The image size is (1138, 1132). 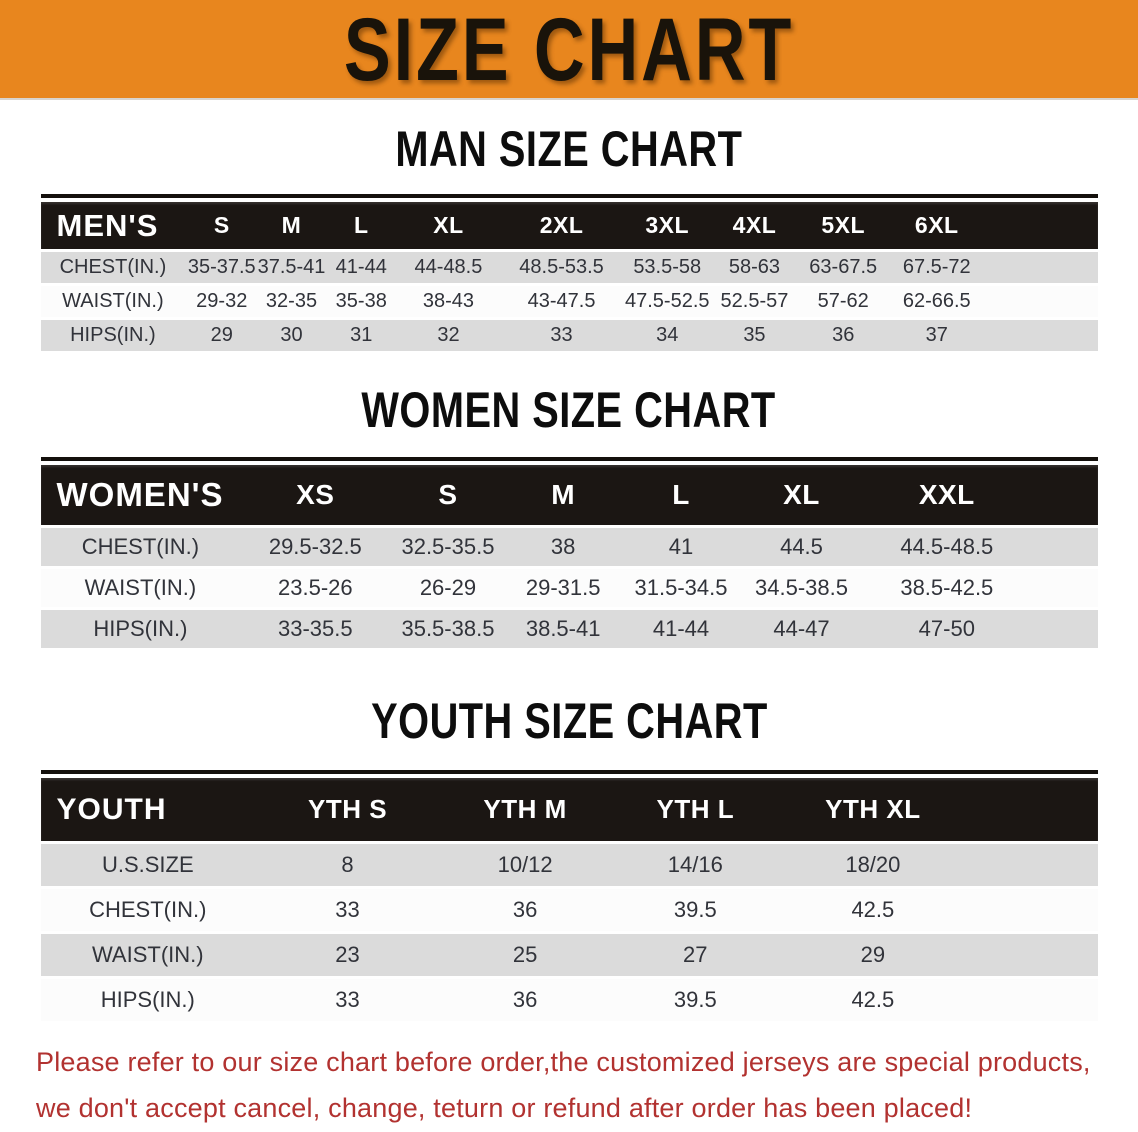 I want to click on column-header: YTH L, so click(x=695, y=809).